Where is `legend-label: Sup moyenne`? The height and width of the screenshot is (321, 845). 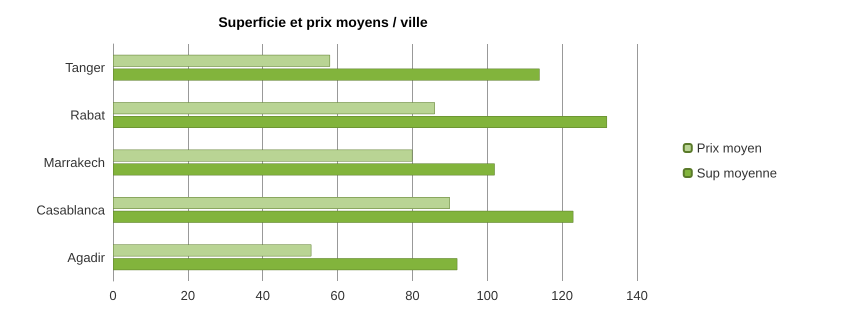 legend-label: Sup moyenne is located at coordinates (737, 173).